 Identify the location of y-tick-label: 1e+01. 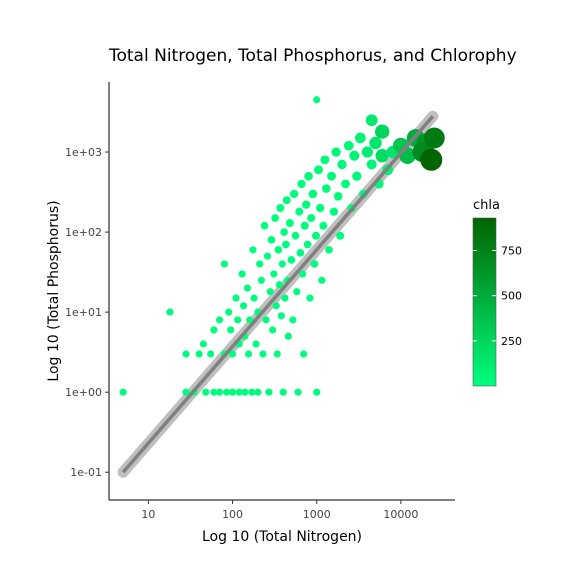
(83, 312).